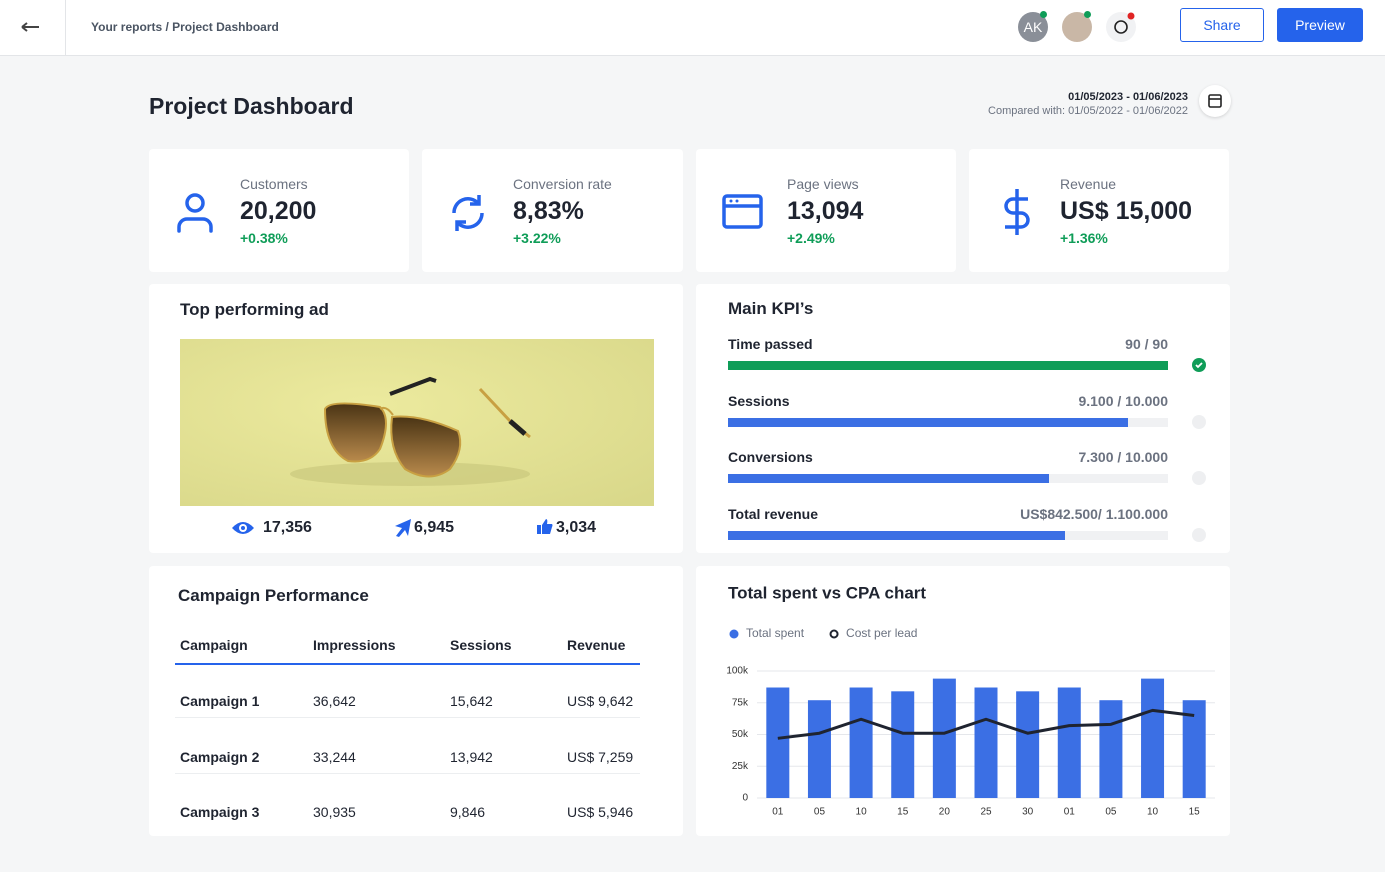 The height and width of the screenshot is (872, 1385). I want to click on kpi-label: 7.300 / 10.000, so click(1123, 457).